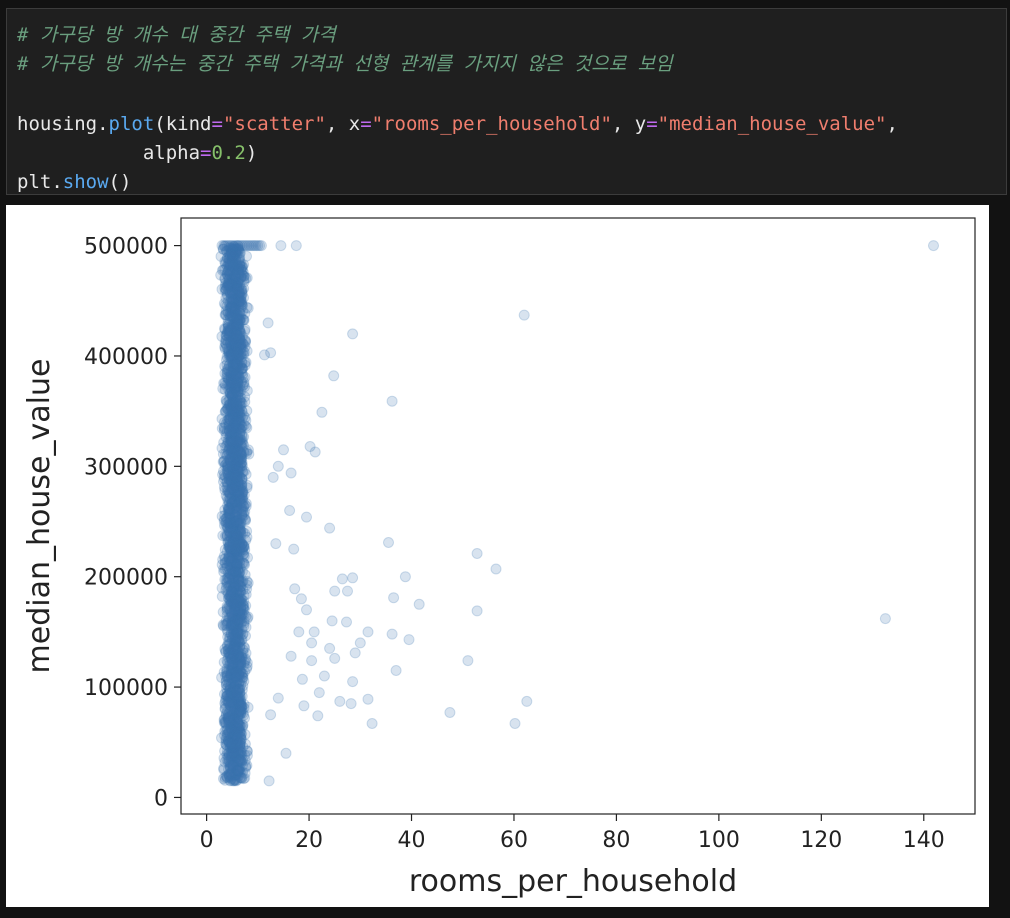  I want to click on code-token-operator: =, so click(366, 124).